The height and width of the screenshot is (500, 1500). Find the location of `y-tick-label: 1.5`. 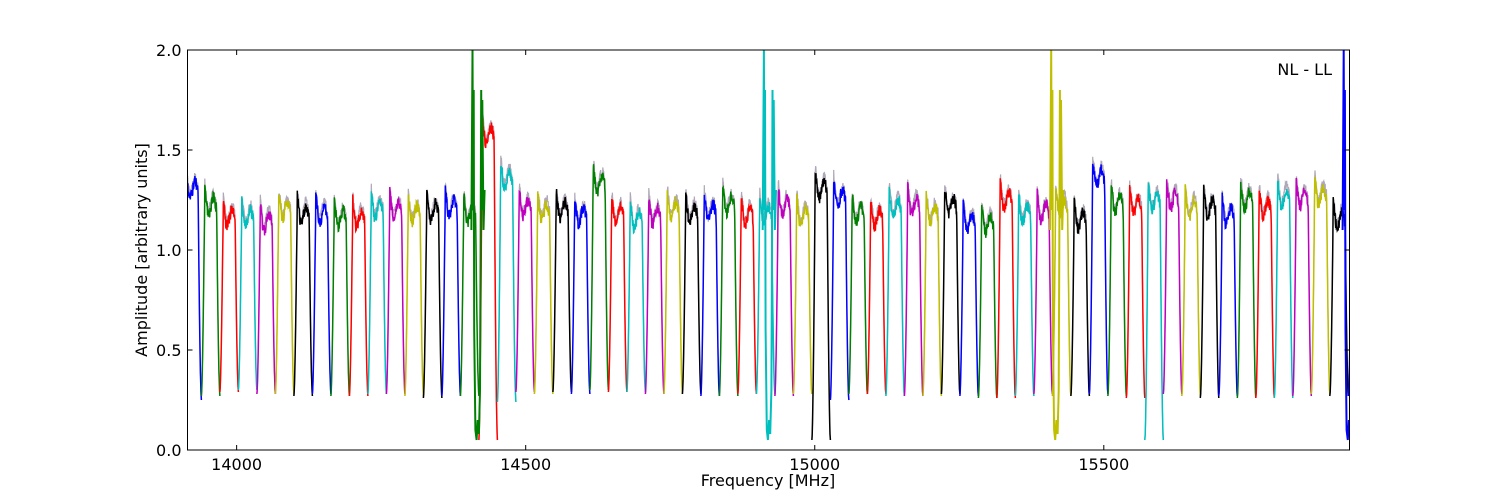

y-tick-label: 1.5 is located at coordinates (168, 150).